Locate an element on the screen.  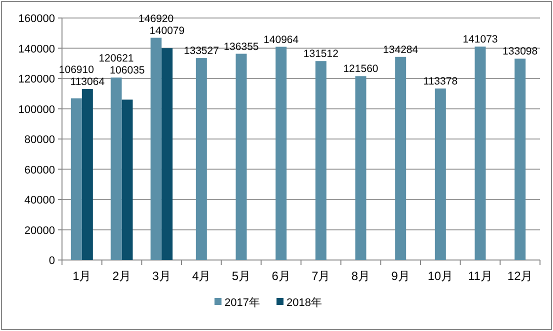
y-tick-label: 120000 is located at coordinates (36, 80).